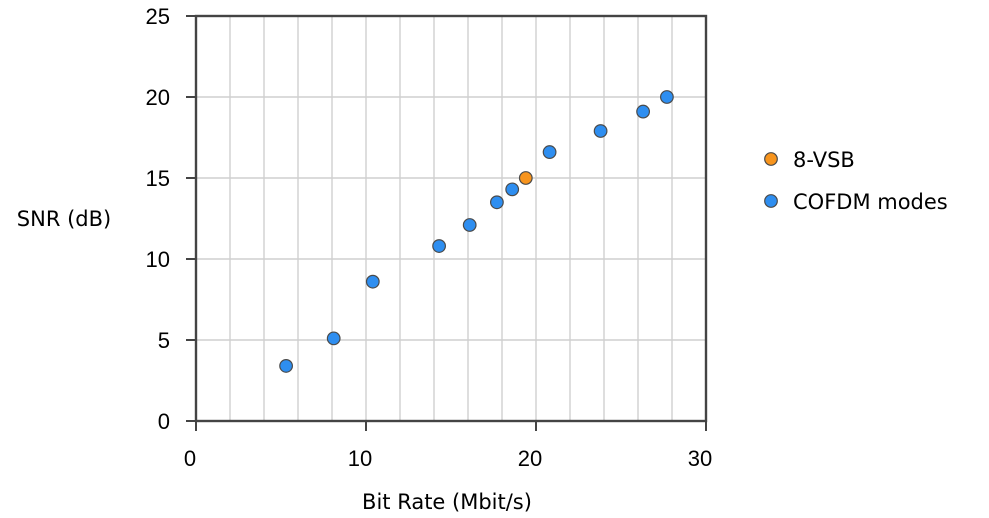 Image resolution: width=989 pixels, height=518 pixels. Describe the element at coordinates (530, 458) in the screenshot. I see `x-tick-label: 20` at that location.